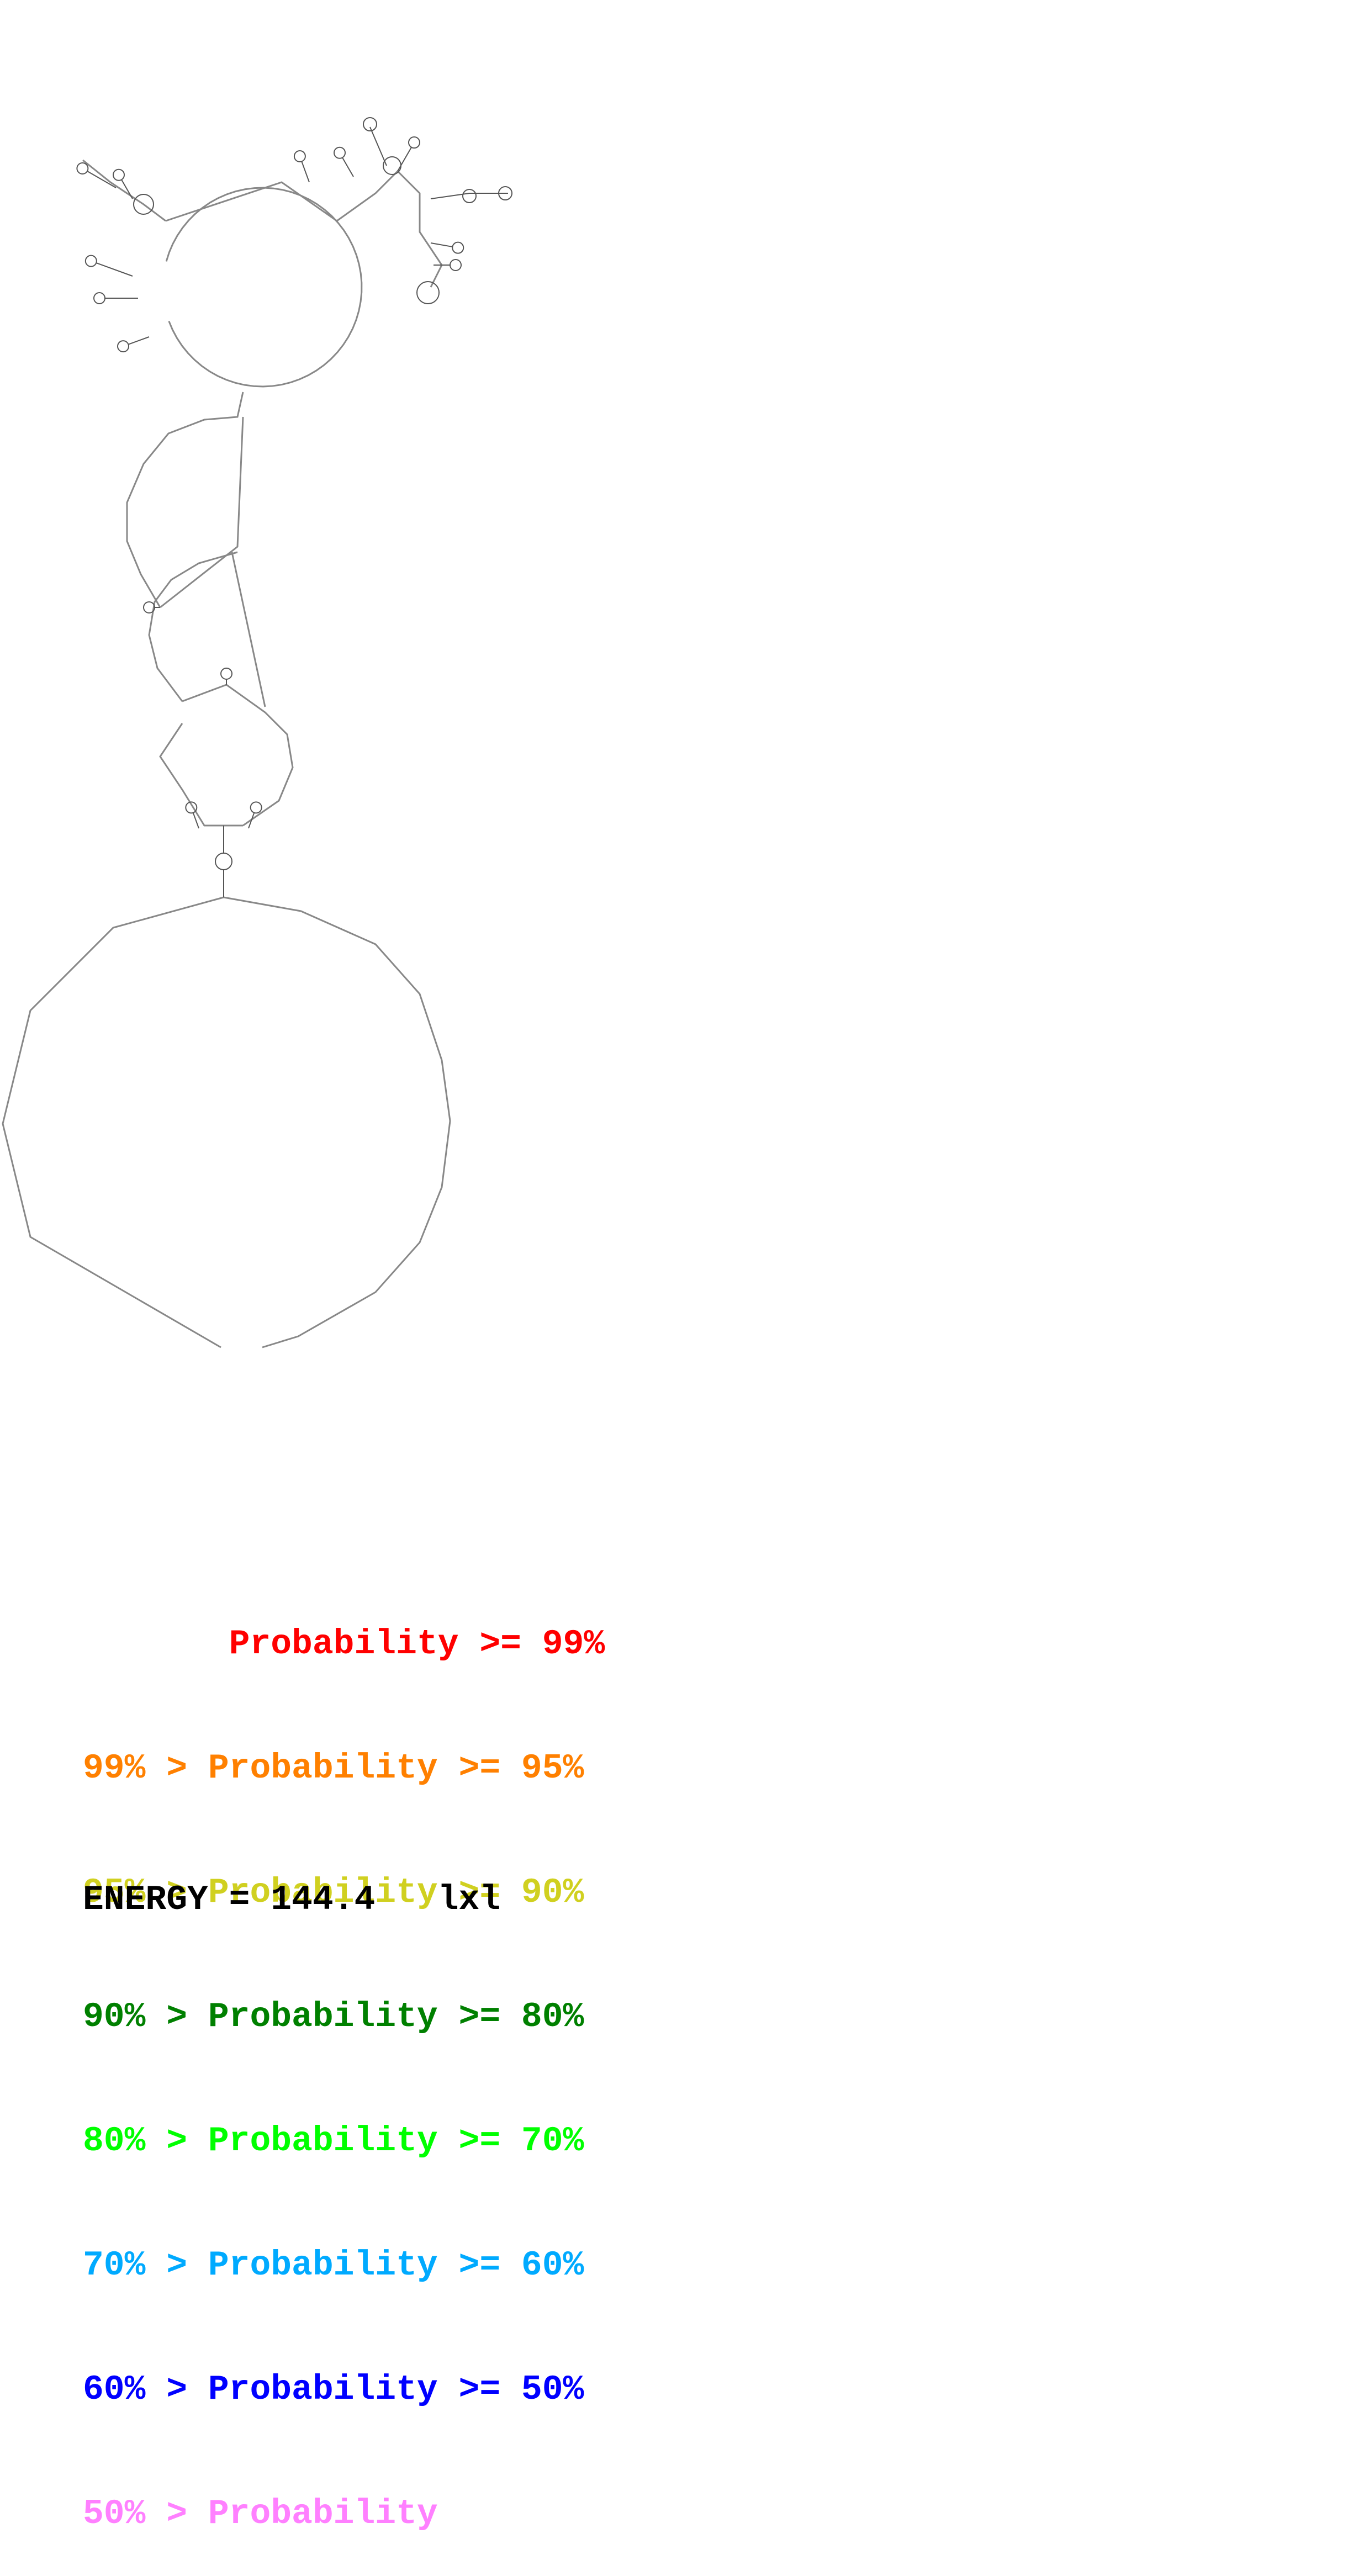 The image size is (1369, 2576). I want to click on middle-loop-1-left, so click(185, 500).